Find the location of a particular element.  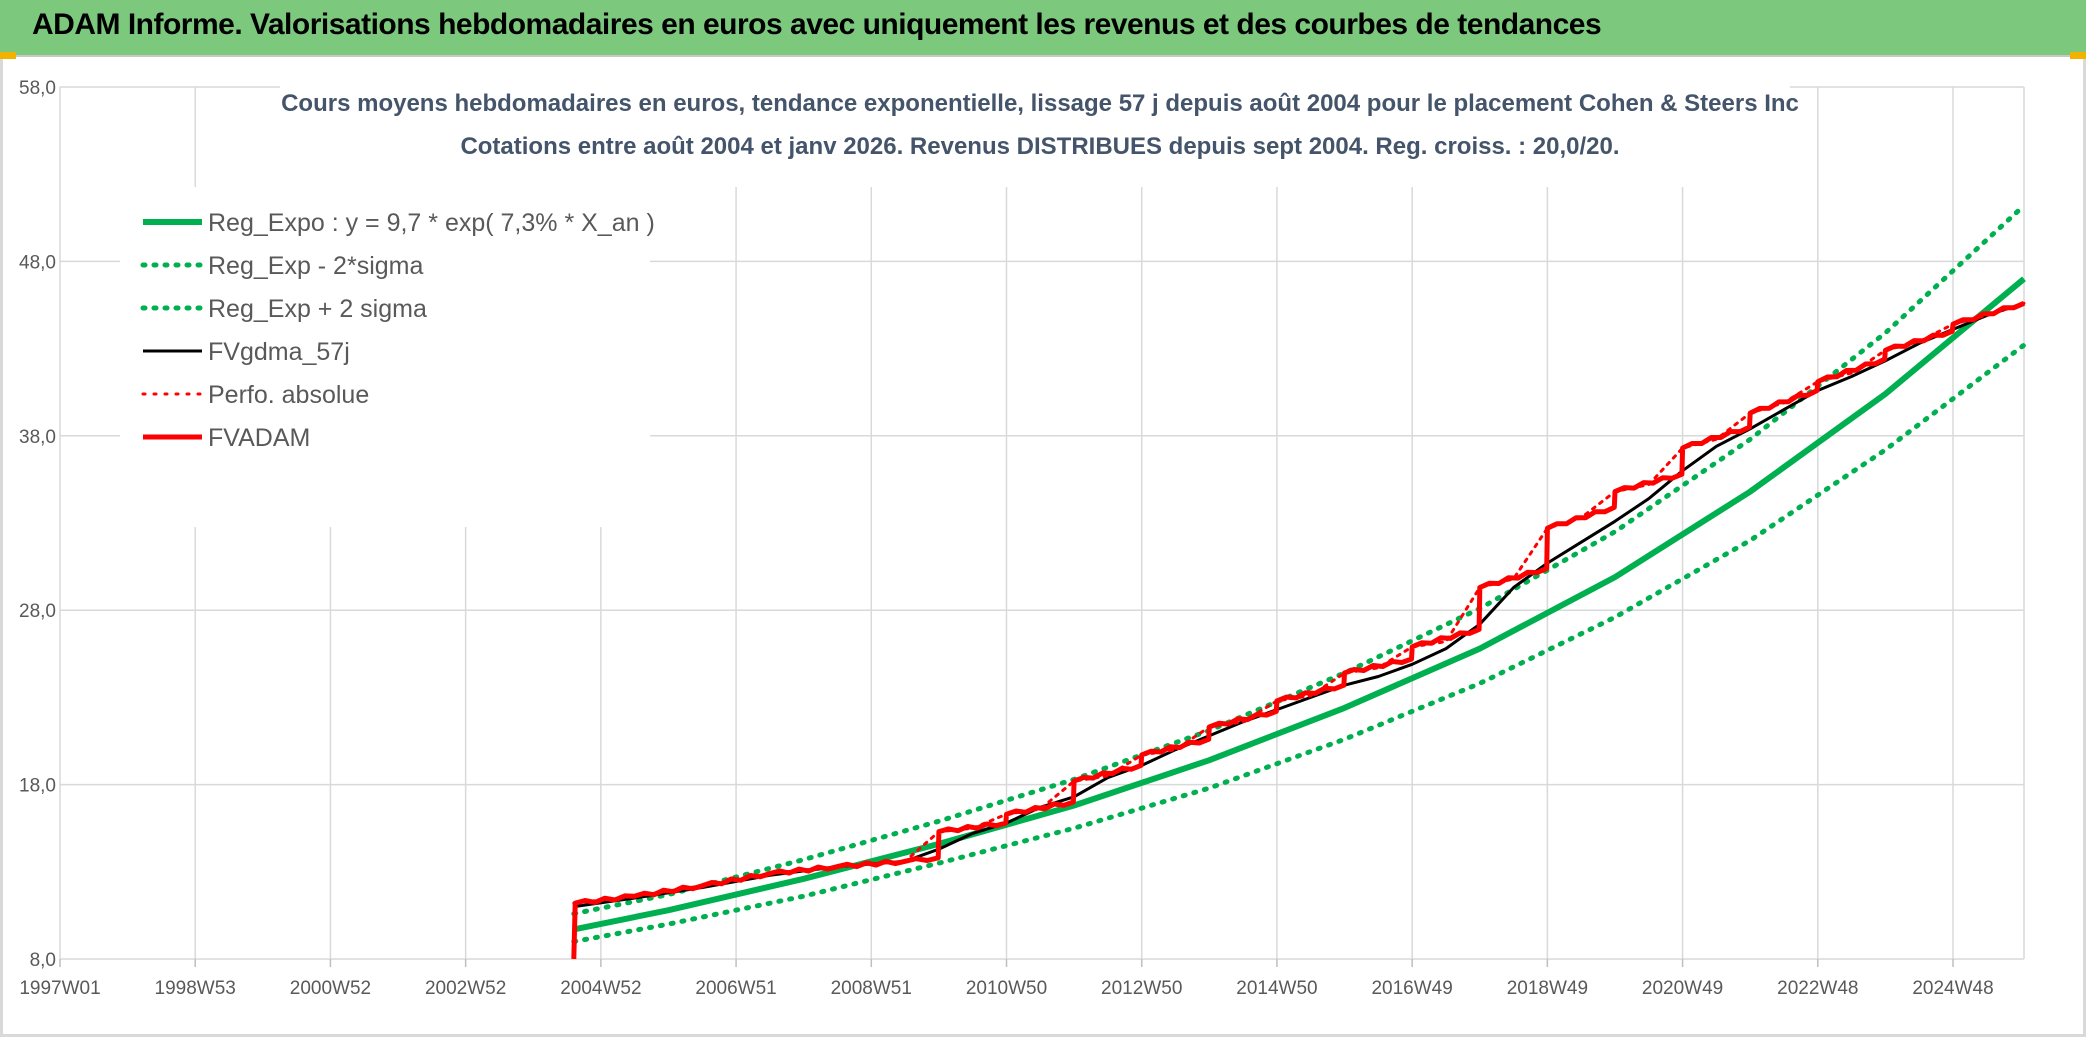

x-tick-label: 2010W50 is located at coordinates (1006, 988).